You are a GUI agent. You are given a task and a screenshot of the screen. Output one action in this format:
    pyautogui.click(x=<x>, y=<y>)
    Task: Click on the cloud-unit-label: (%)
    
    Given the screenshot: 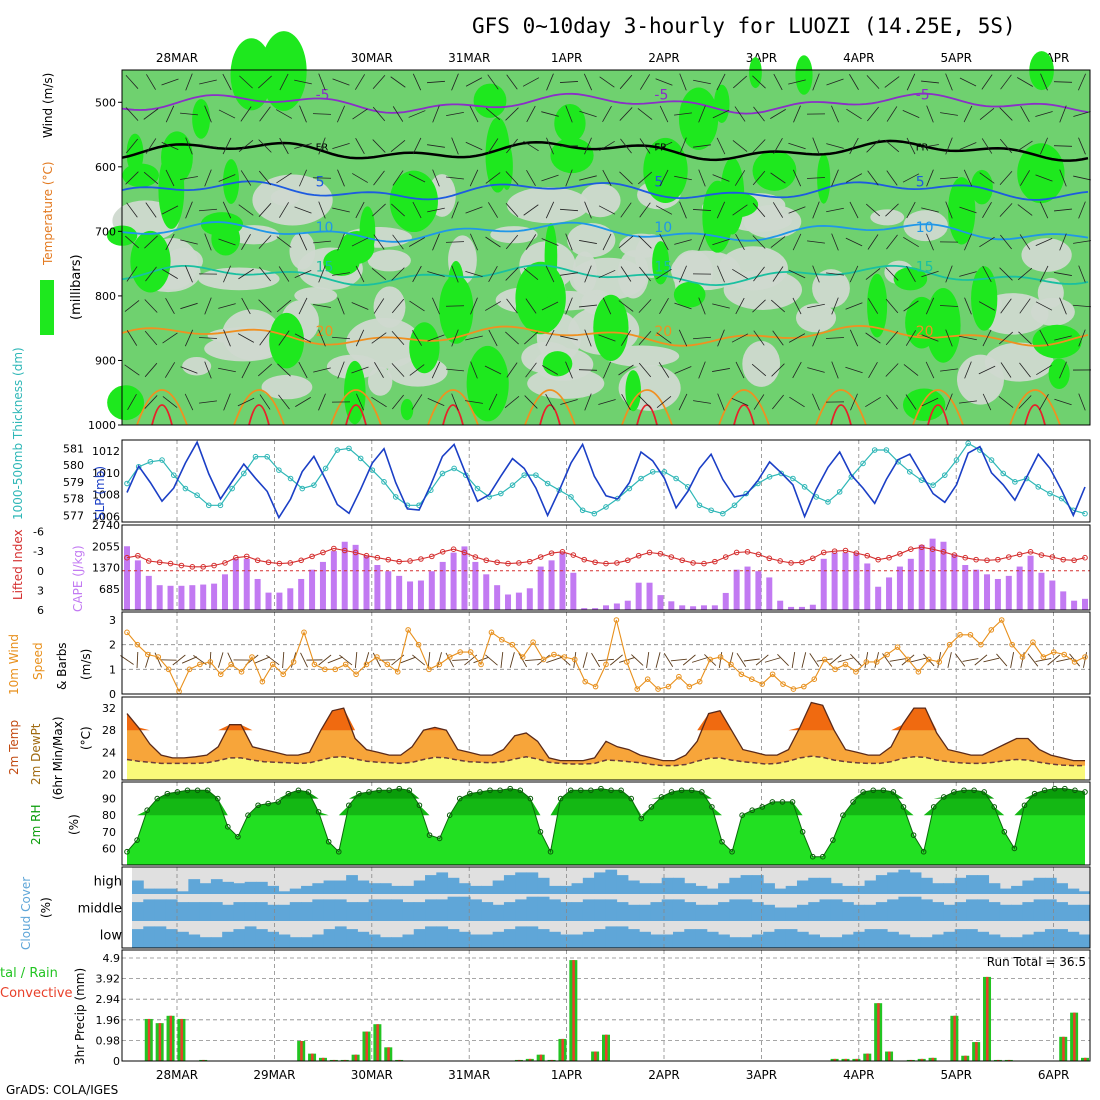 What is the action you would take?
    pyautogui.click(x=46, y=907)
    